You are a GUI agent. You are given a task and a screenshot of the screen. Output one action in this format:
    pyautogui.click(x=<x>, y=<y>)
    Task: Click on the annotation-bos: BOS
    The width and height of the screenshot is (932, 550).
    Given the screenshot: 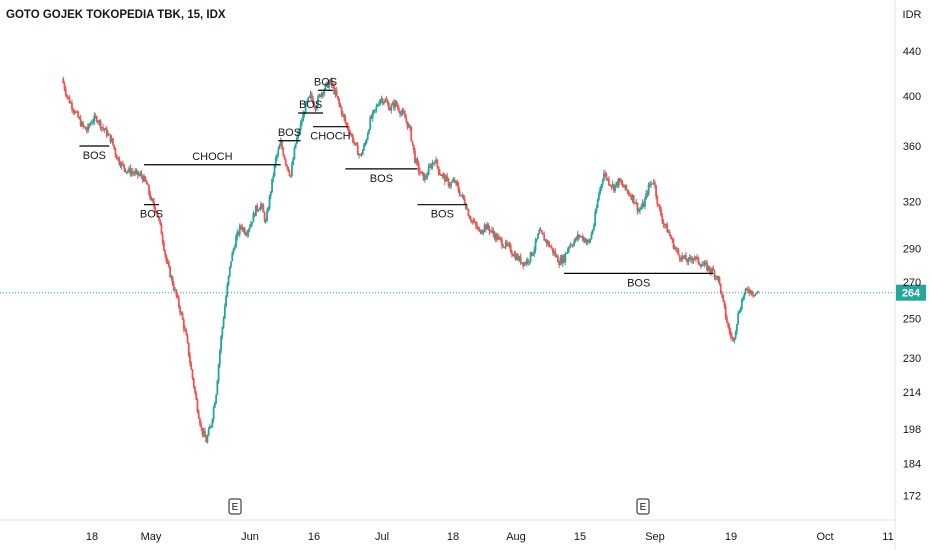 What is the action you would take?
    pyautogui.click(x=325, y=83)
    